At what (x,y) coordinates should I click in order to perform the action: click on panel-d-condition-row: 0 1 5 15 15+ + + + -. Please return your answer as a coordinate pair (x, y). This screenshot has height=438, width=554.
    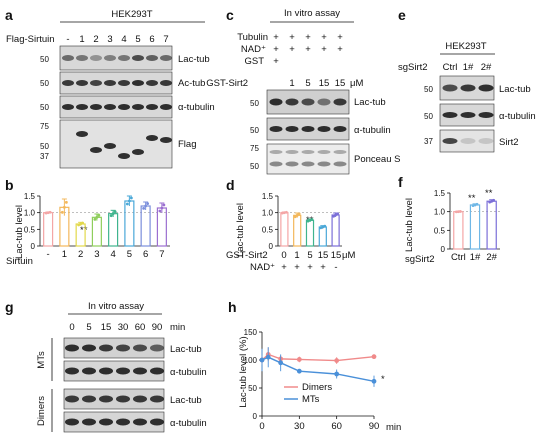
    Looking at the image, I should click on (311, 261).